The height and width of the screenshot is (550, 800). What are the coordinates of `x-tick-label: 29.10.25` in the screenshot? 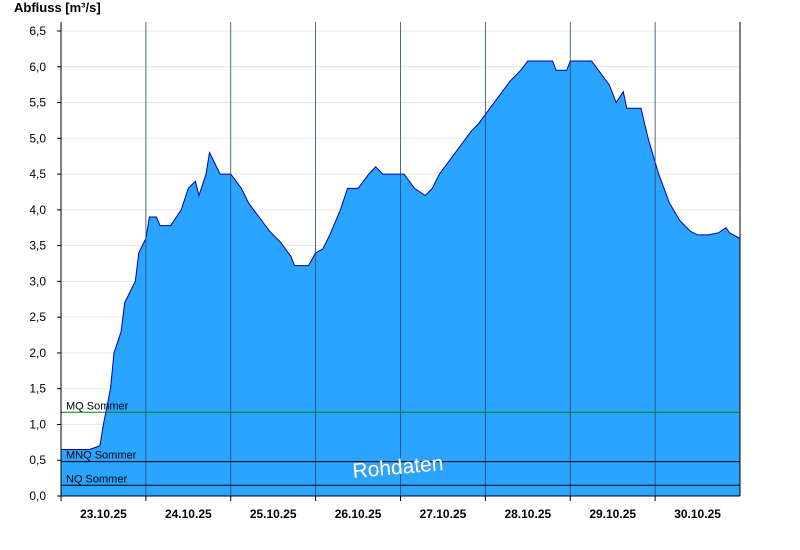 It's located at (612, 514).